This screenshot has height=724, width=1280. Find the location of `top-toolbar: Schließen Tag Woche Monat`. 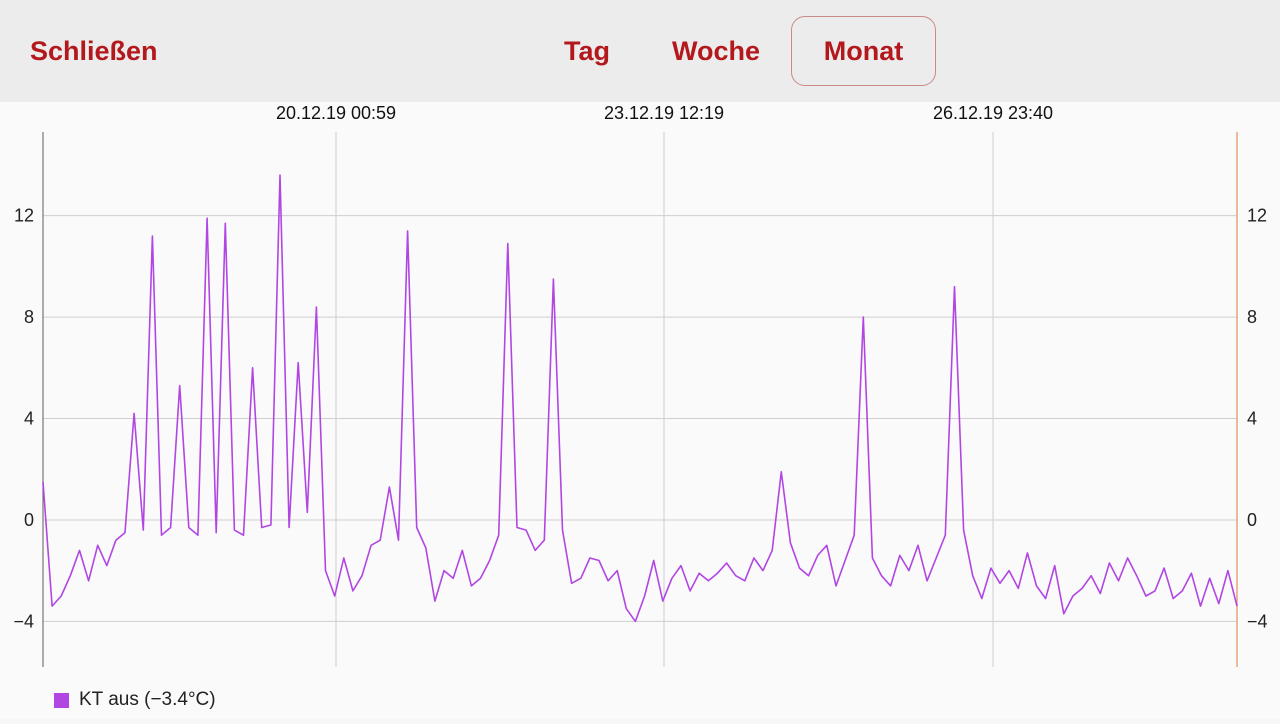

top-toolbar: Schließen Tag Woche Monat is located at coordinates (640, 51).